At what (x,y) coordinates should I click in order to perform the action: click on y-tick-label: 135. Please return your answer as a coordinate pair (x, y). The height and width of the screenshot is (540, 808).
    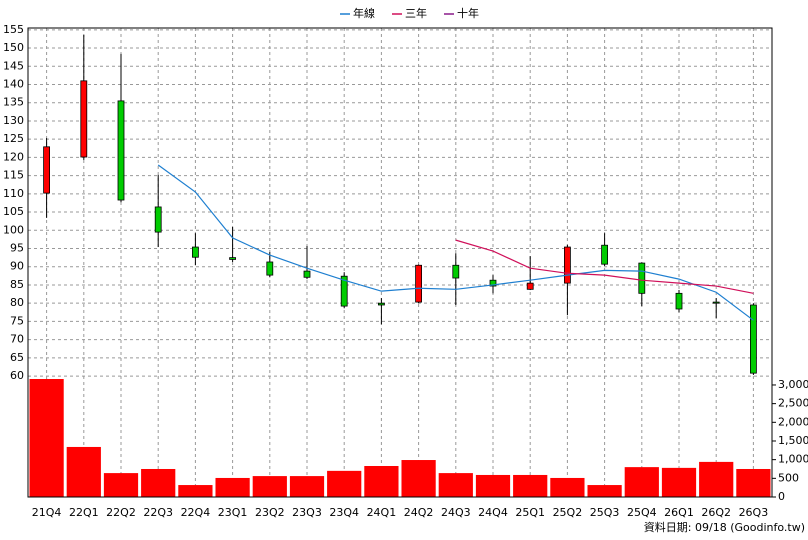
    Looking at the image, I should click on (13, 102).